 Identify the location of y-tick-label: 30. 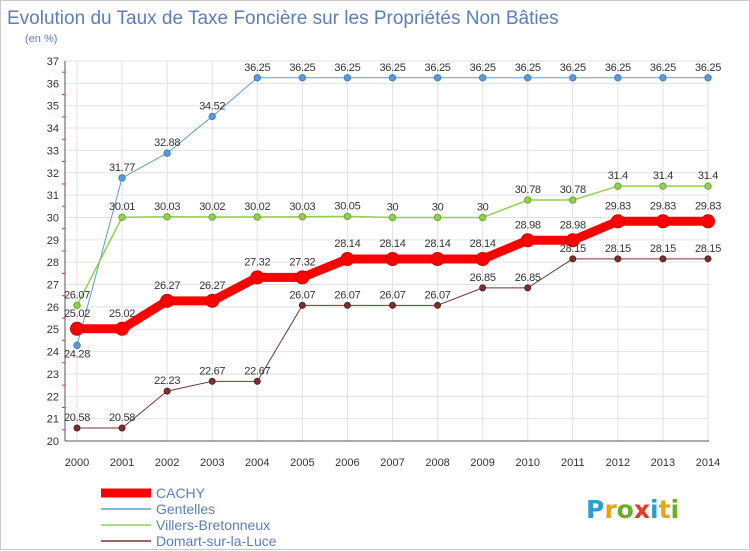
(53, 218).